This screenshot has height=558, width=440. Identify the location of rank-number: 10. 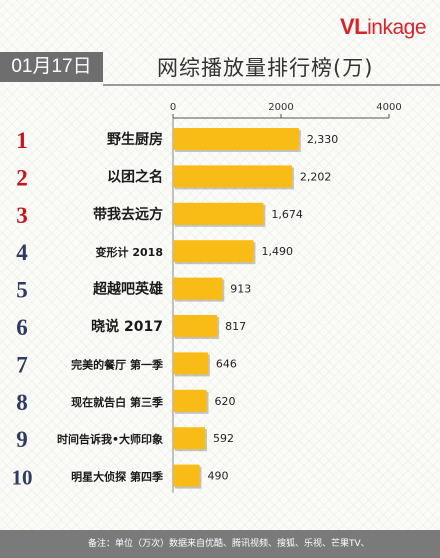
(22, 478).